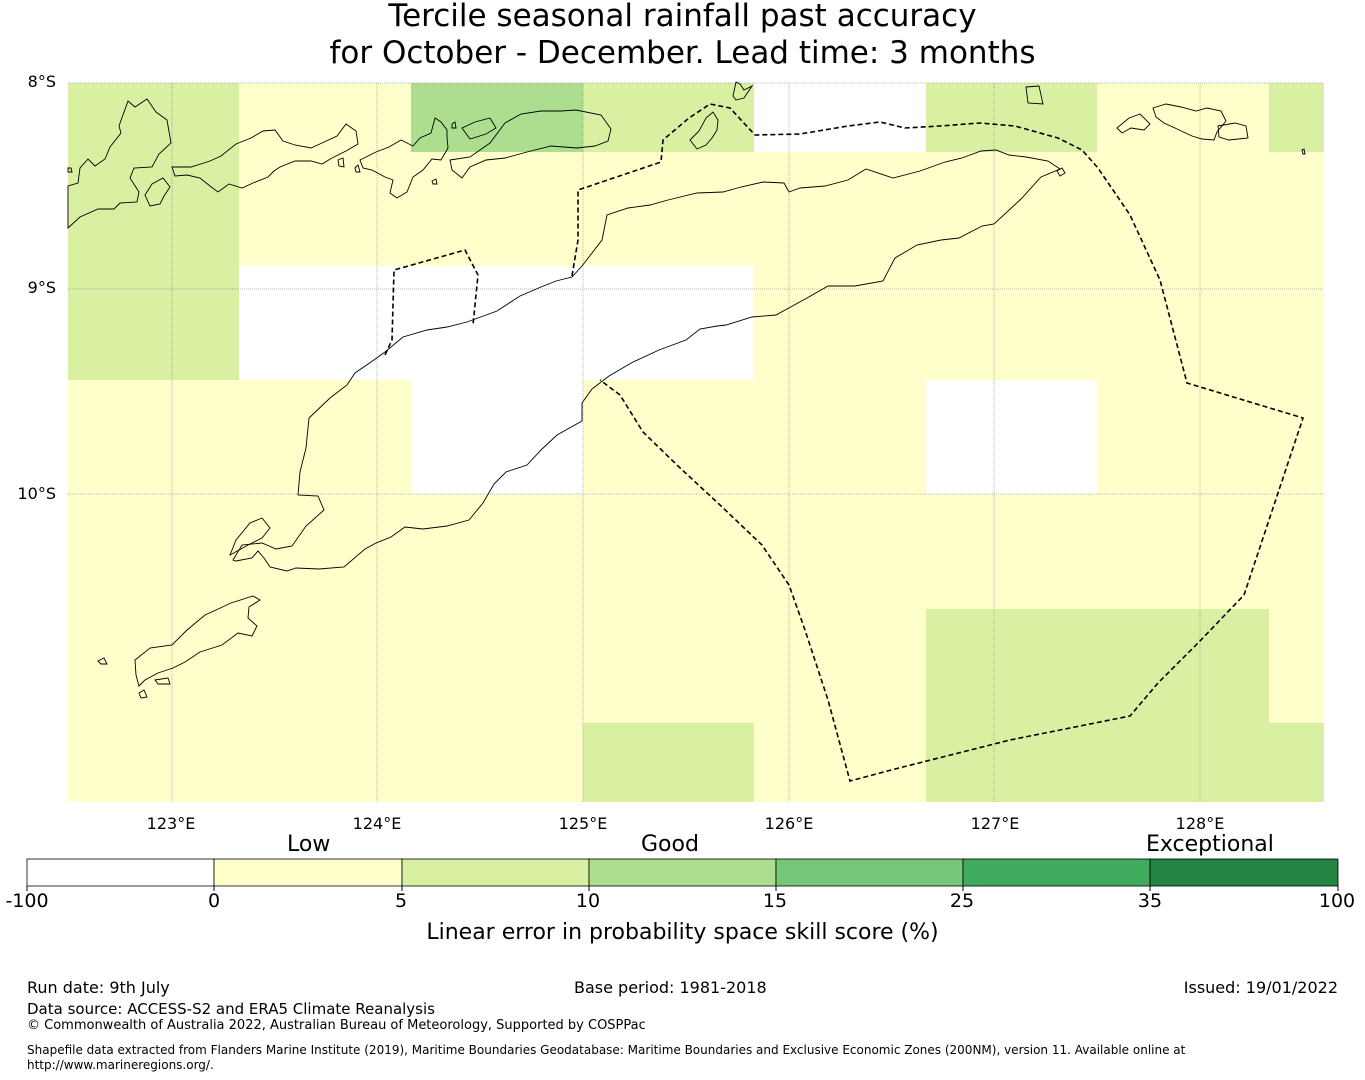 This screenshot has width=1365, height=1080. I want to click on lat-label-9s: 9°S, so click(41, 287).